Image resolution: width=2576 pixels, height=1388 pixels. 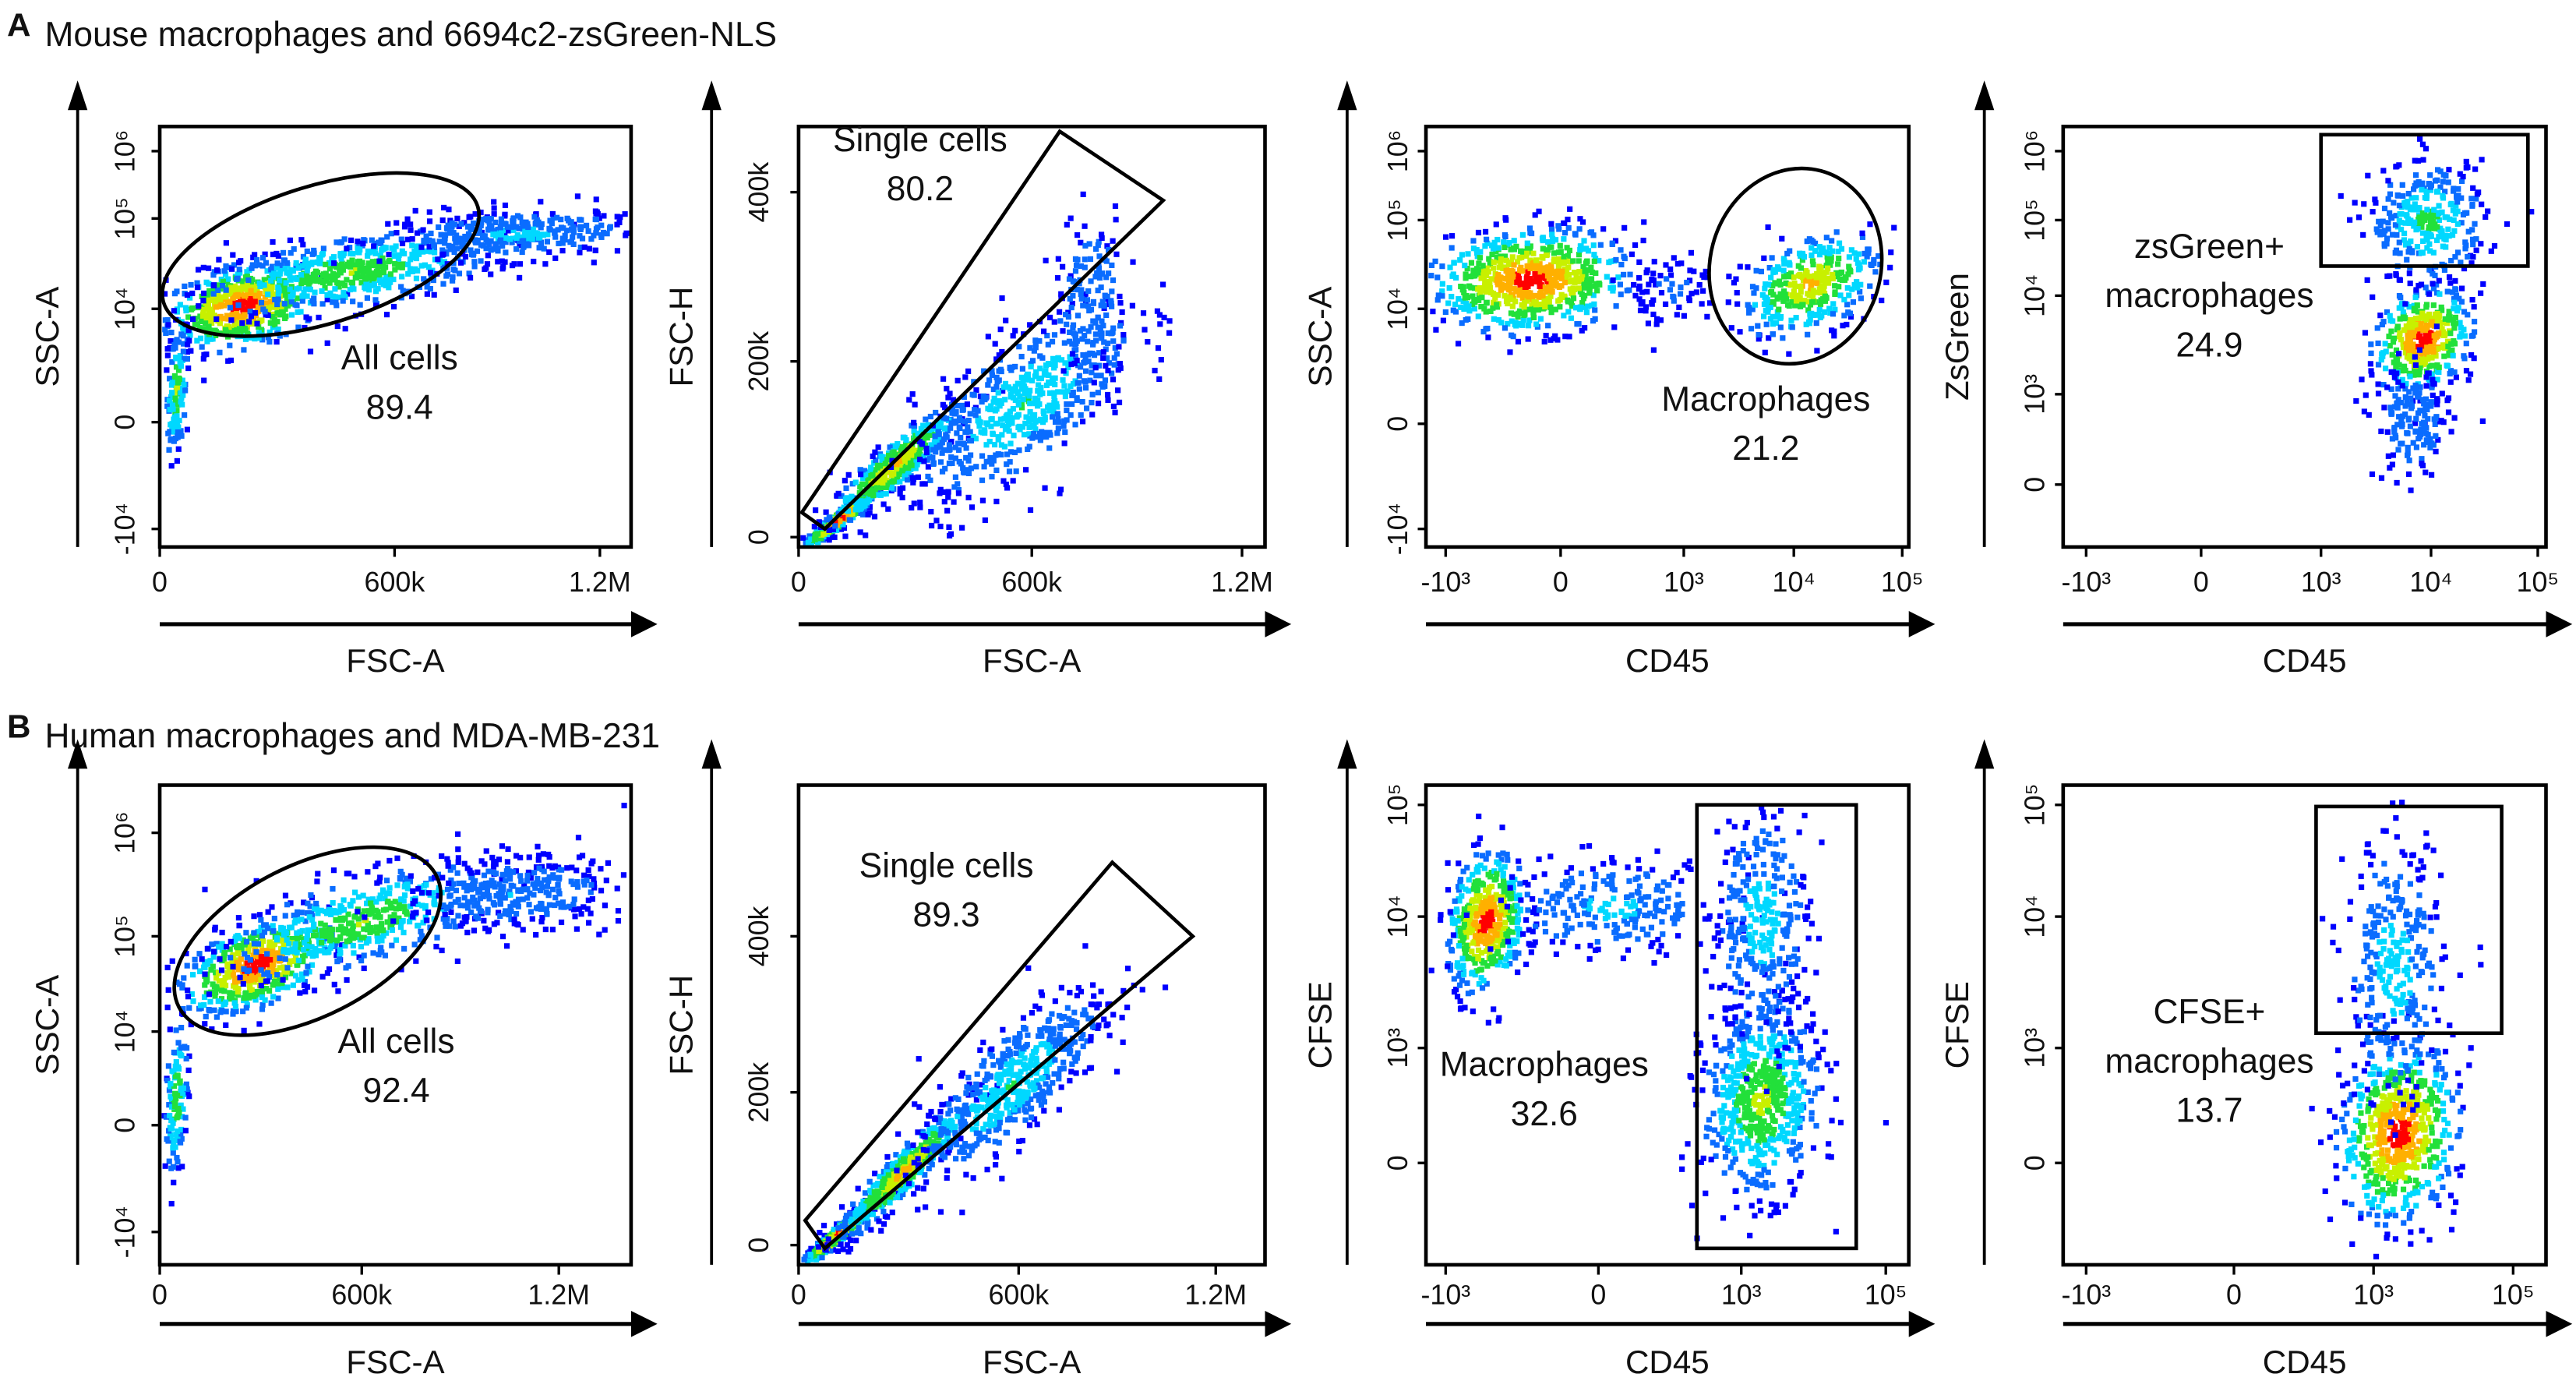 What do you see at coordinates (160, 582) in the screenshot?
I see `x-tick-label: 0` at bounding box center [160, 582].